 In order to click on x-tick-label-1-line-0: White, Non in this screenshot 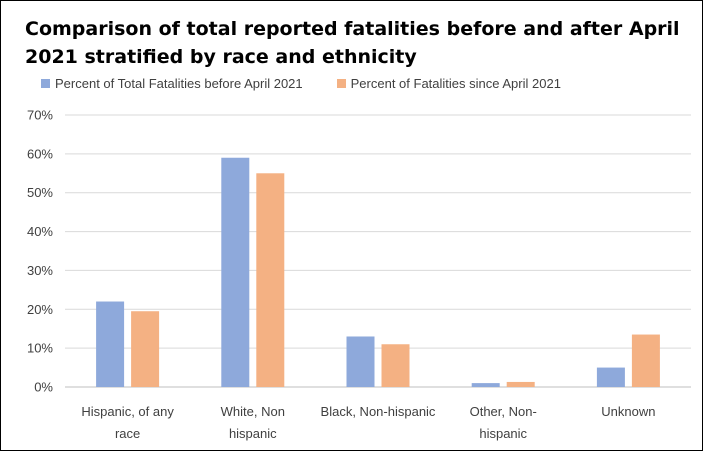, I will do `click(253, 411)`.